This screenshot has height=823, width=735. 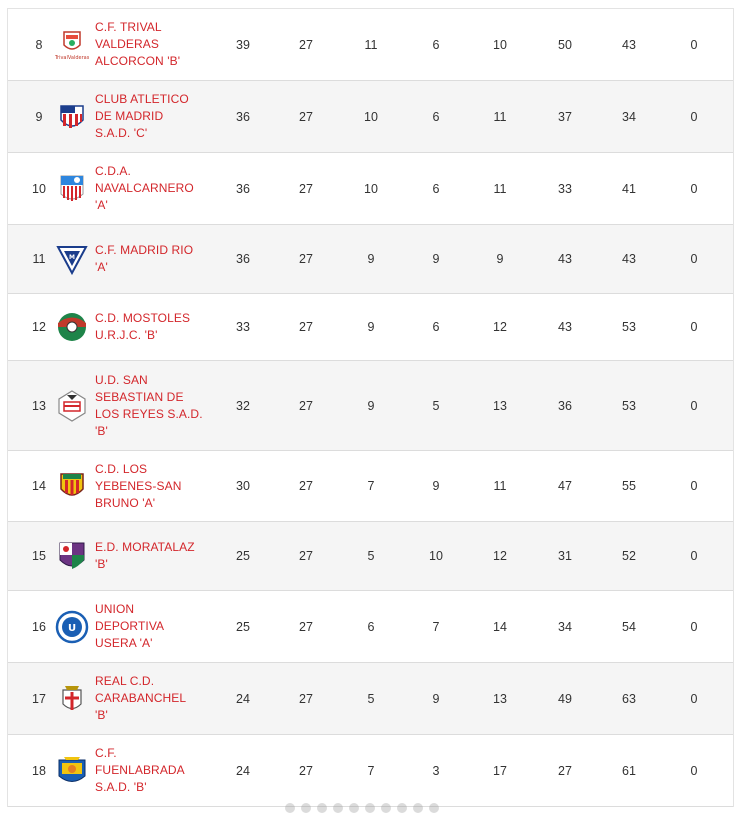 What do you see at coordinates (39, 698) in the screenshot?
I see `position-cell: 17` at bounding box center [39, 698].